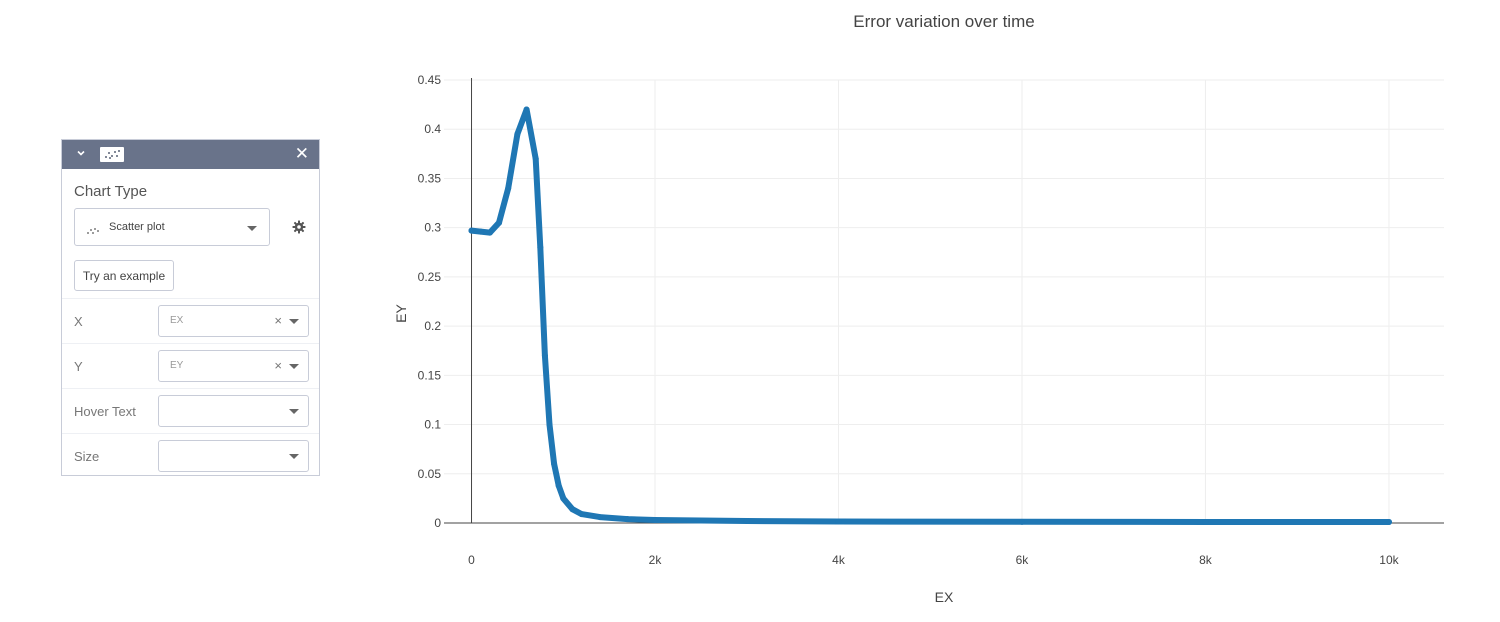  Describe the element at coordinates (111, 191) in the screenshot. I see `chart-type-heading: Chart Type` at that location.